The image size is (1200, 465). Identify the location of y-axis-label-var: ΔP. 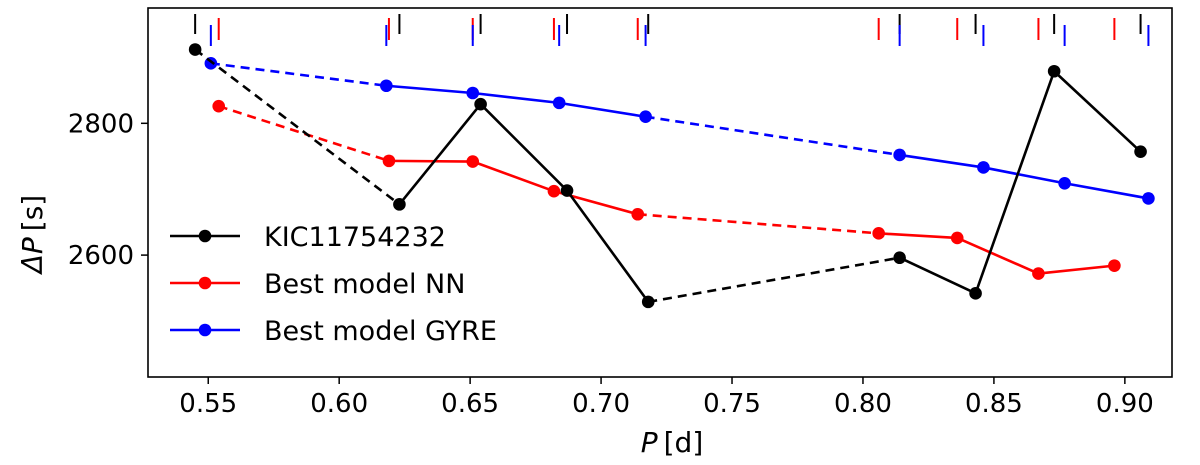
(32, 256).